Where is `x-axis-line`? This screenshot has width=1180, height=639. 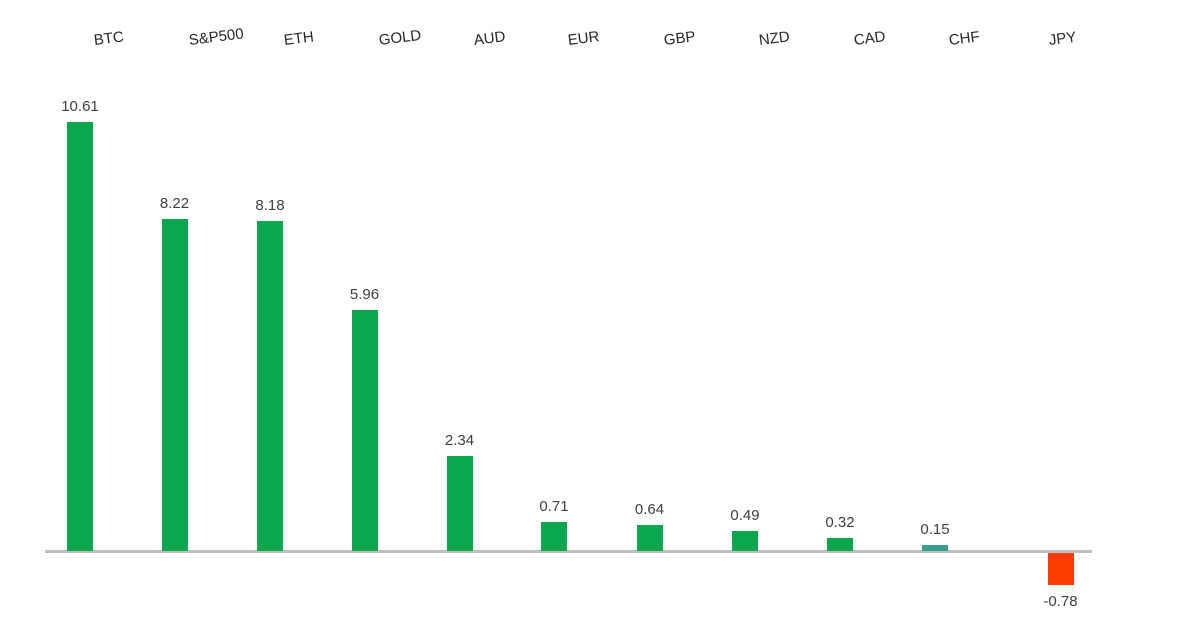
x-axis-line is located at coordinates (568, 551).